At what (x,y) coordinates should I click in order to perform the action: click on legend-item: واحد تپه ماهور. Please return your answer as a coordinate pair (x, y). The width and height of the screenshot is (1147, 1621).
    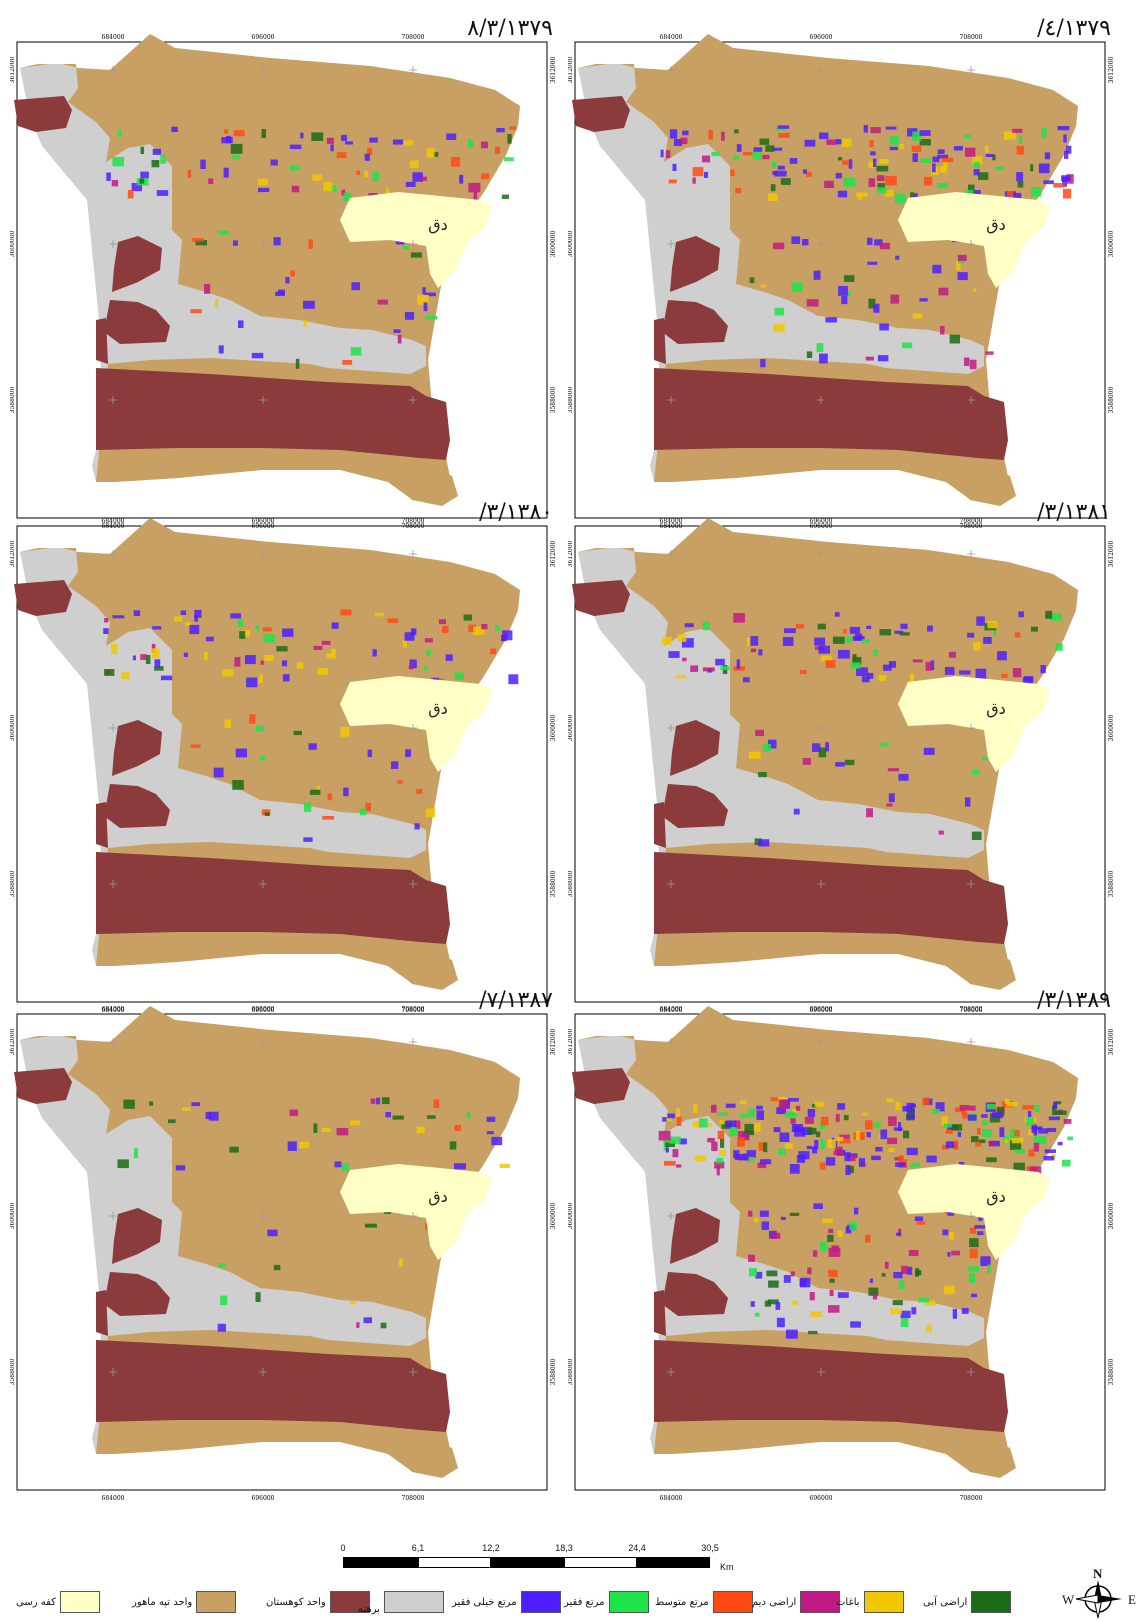
    Looking at the image, I should click on (182, 1602).